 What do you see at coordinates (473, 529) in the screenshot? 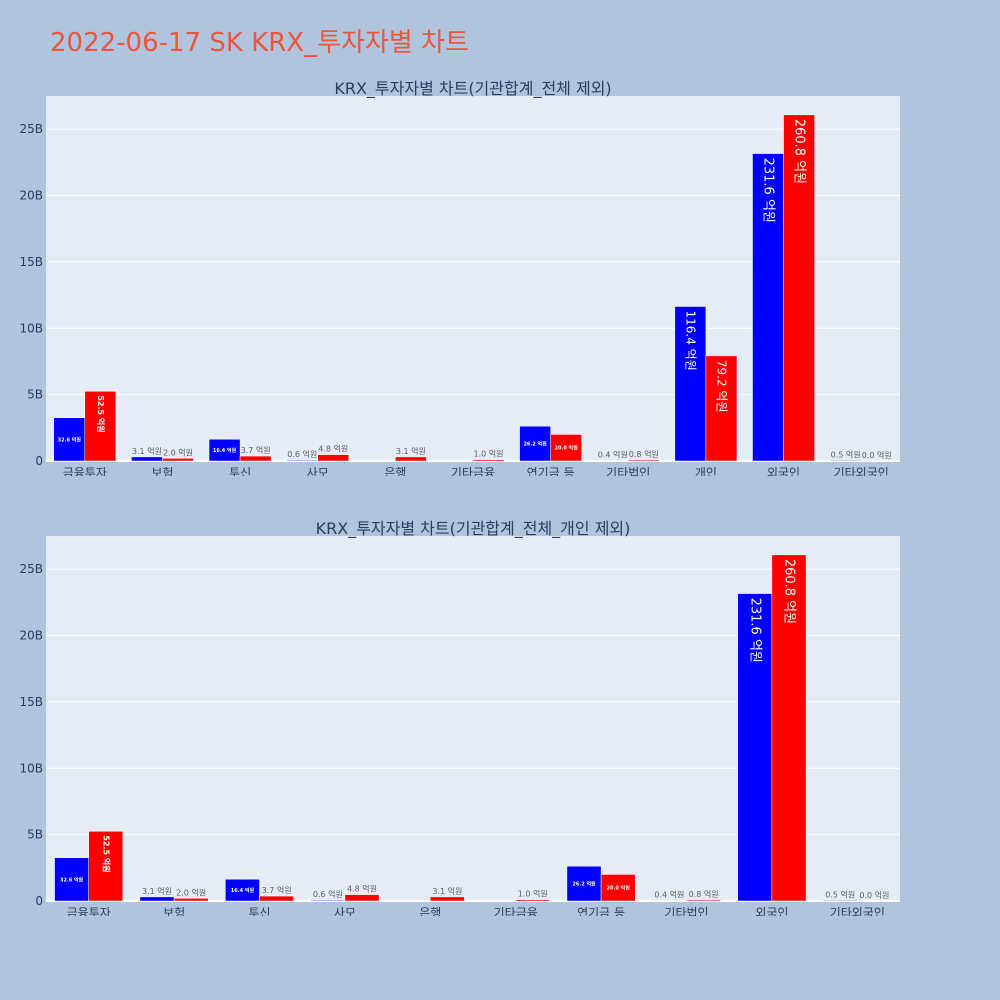
I see `chart-title: KRX_투자자별 차트(기관합계_전체_개인 제외)` at bounding box center [473, 529].